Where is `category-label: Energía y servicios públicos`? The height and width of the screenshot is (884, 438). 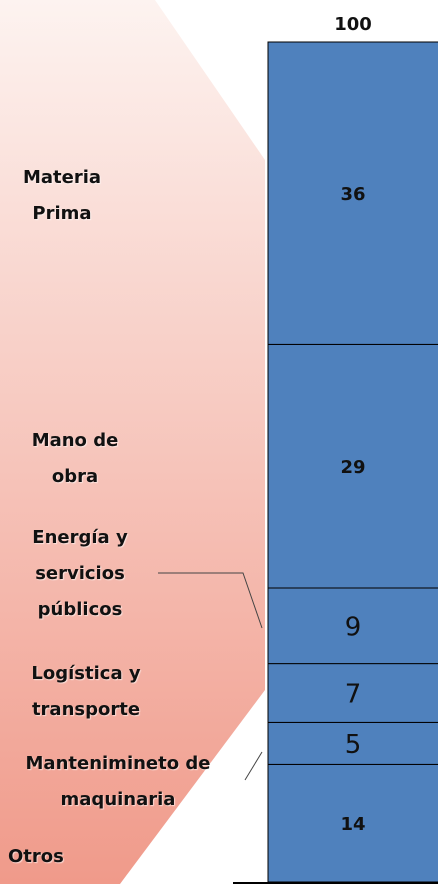
category-label: Energía y servicios públicos is located at coordinates (80, 573).